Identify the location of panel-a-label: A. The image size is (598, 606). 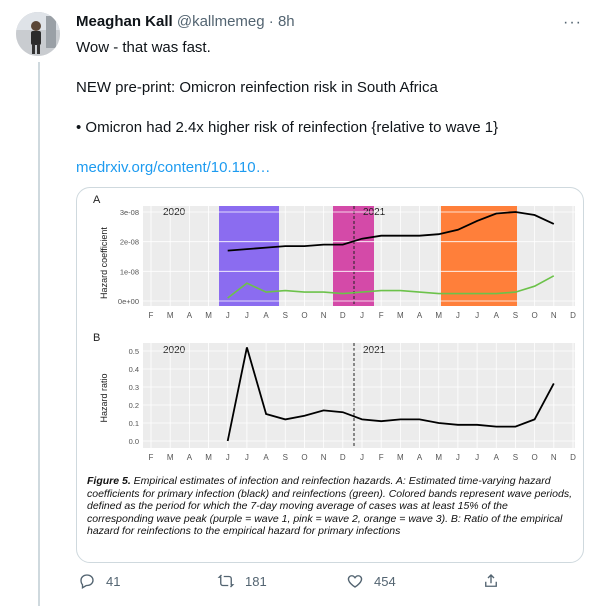
(97, 200).